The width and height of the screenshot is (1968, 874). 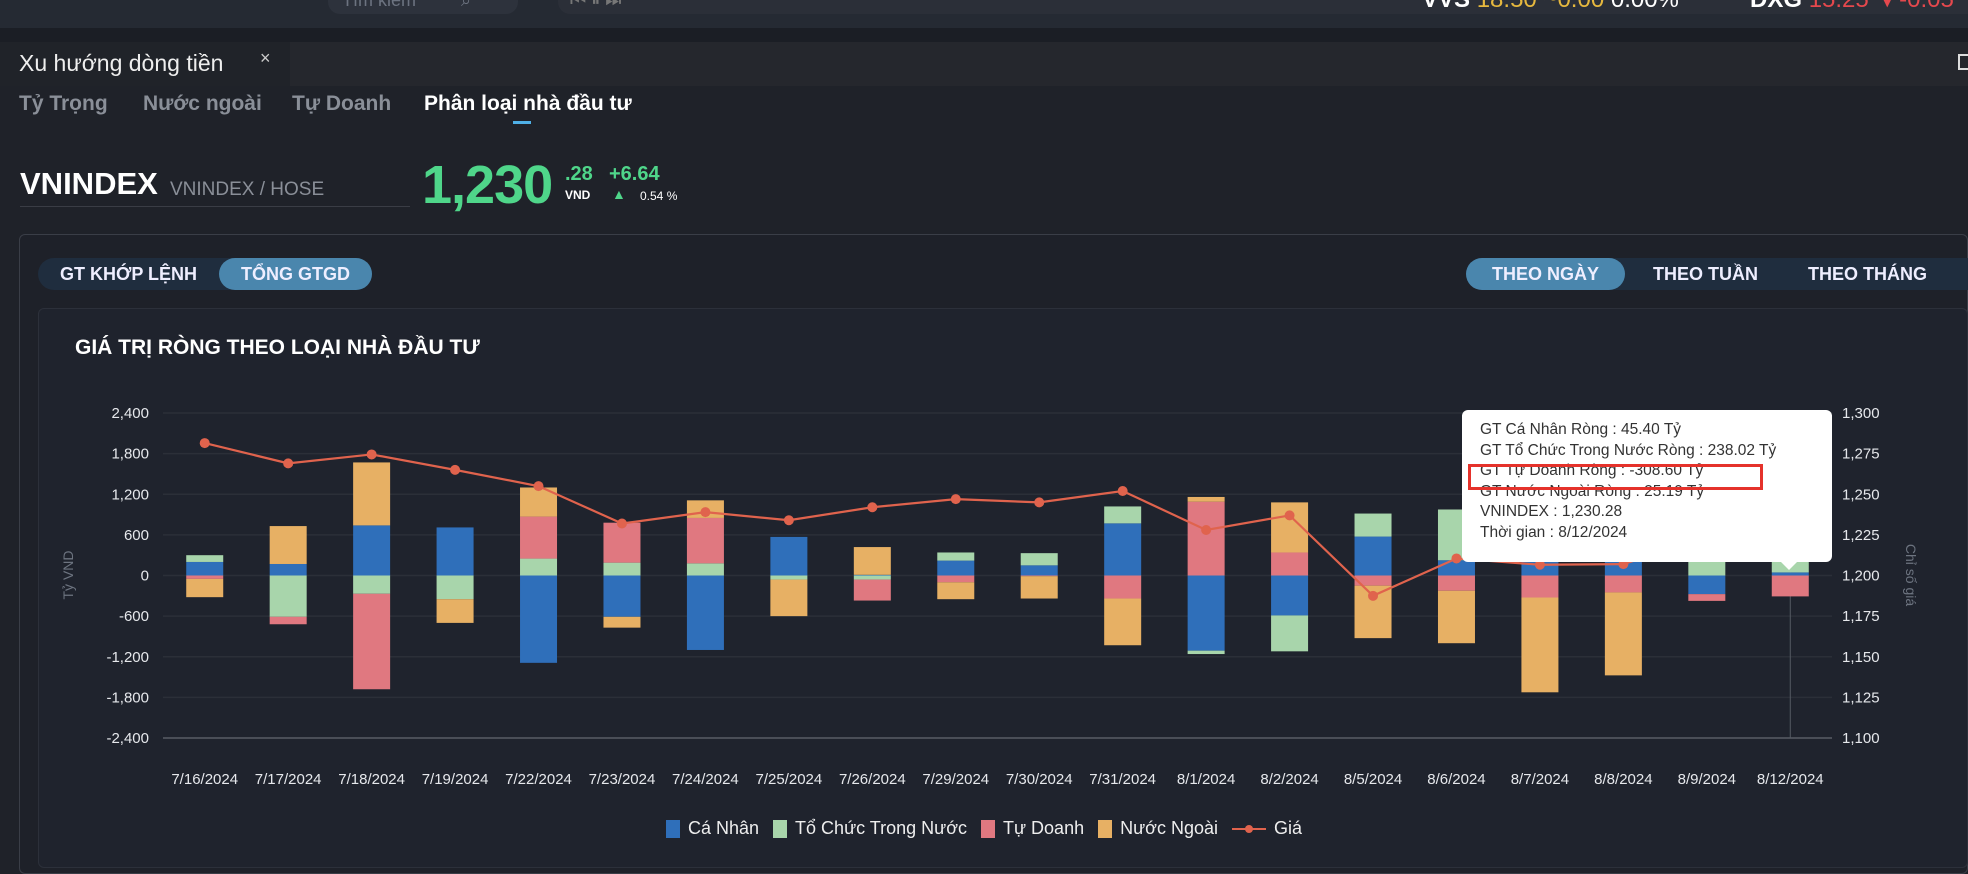 I want to click on y-tick-label: 2,400, so click(x=130, y=413).